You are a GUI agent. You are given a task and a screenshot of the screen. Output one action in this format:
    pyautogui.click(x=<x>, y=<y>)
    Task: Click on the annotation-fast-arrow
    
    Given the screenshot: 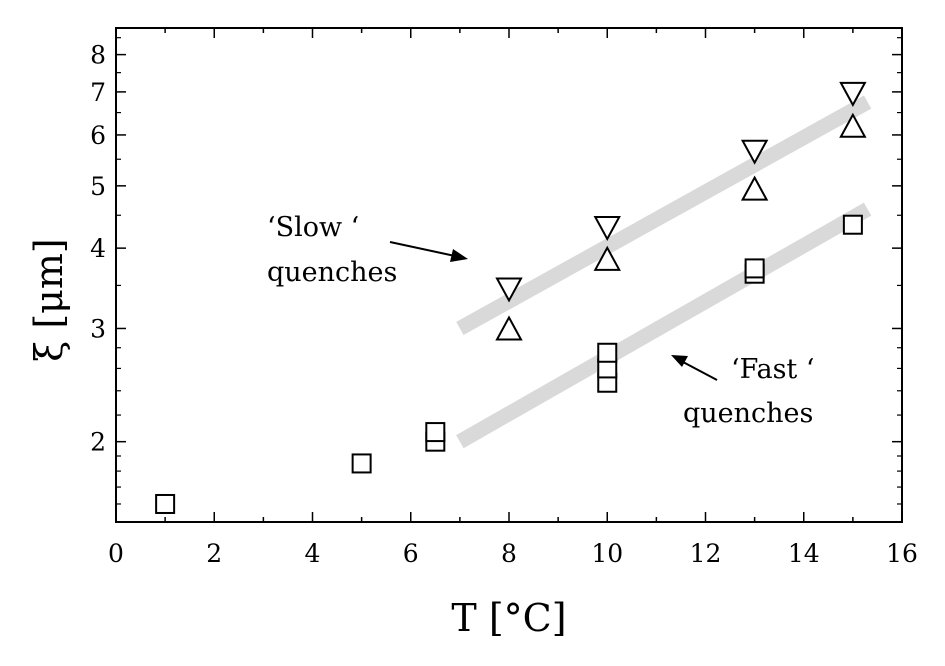 What is the action you would take?
    pyautogui.click(x=700, y=371)
    